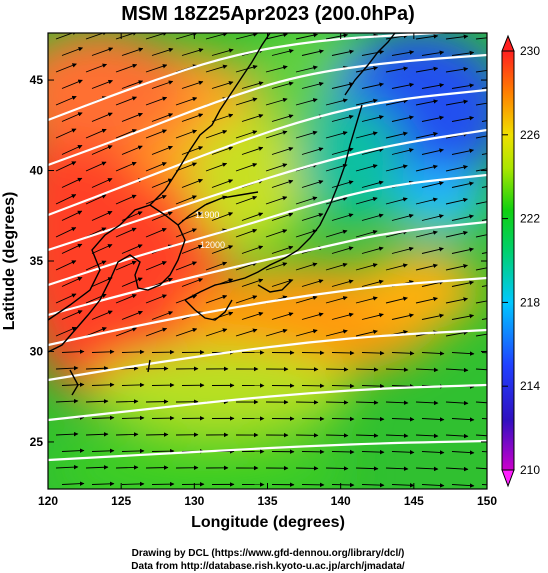 Image resolution: width=548 pixels, height=573 pixels. I want to click on colorbar-ticks: 210 214 218 222 226 230, so click(521, 260).